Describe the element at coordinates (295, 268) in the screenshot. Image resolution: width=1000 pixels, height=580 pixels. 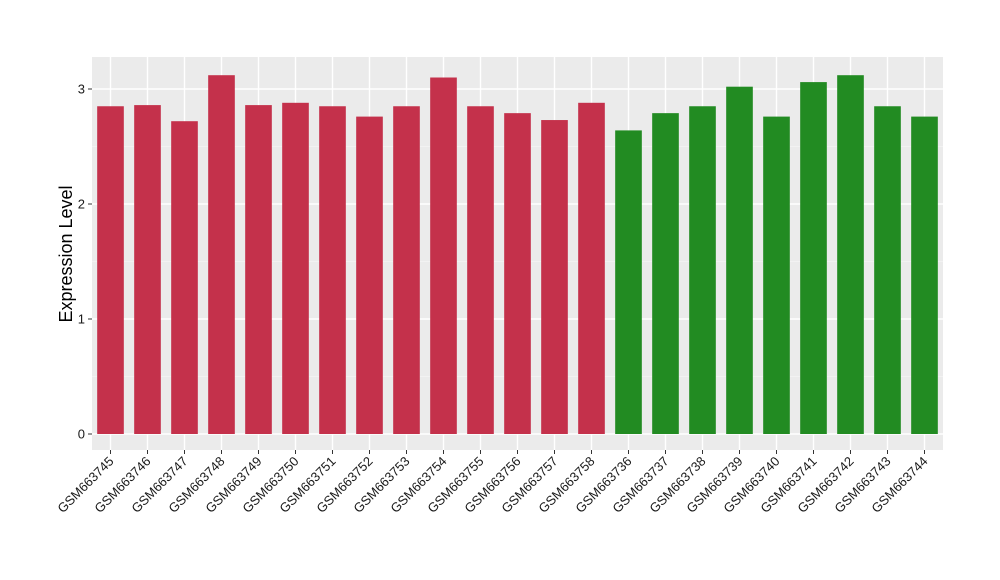
I see `bar-GSM663750` at that location.